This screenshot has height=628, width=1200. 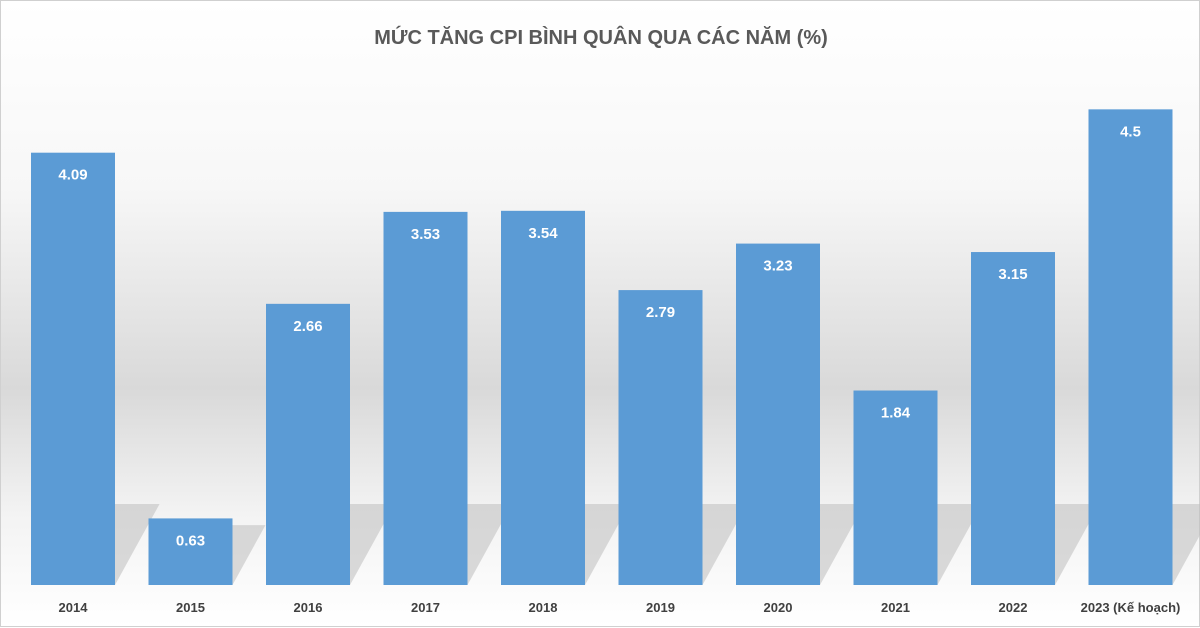 I want to click on bar-2014, so click(x=73, y=369).